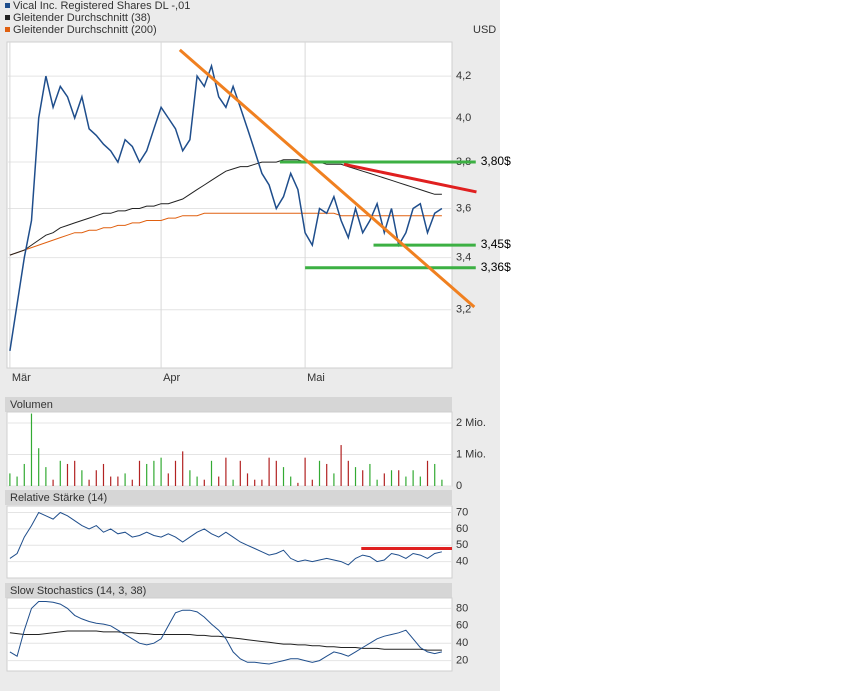  What do you see at coordinates (58, 498) in the screenshot?
I see `panel-title: Relative Stärke (14)` at bounding box center [58, 498].